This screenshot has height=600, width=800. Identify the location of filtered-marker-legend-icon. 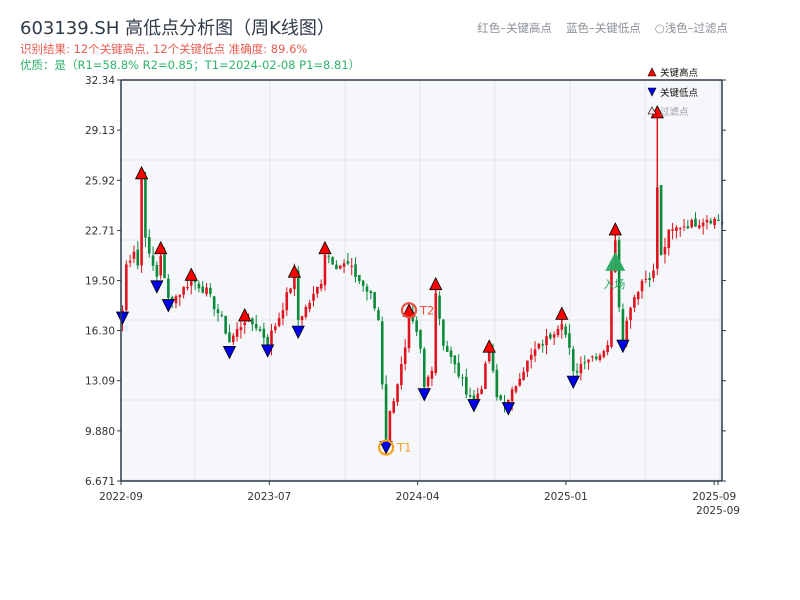
(652, 110).